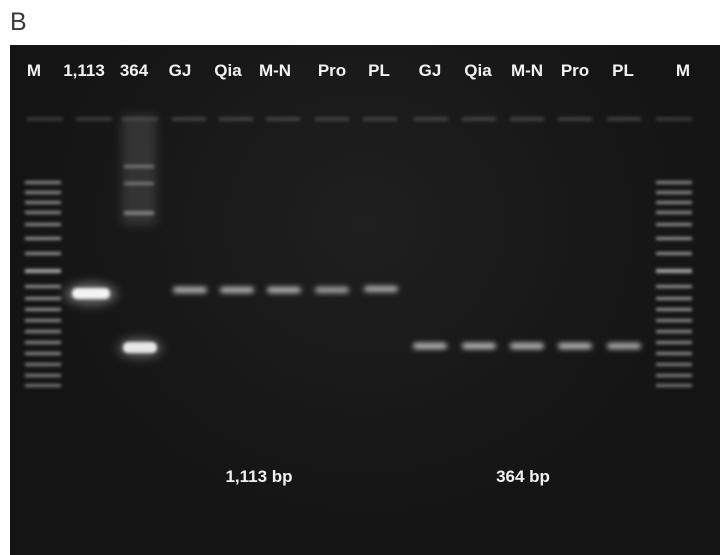 Image resolution: width=720 pixels, height=555 pixels. What do you see at coordinates (43, 284) in the screenshot?
I see `marker-ladder-left` at bounding box center [43, 284].